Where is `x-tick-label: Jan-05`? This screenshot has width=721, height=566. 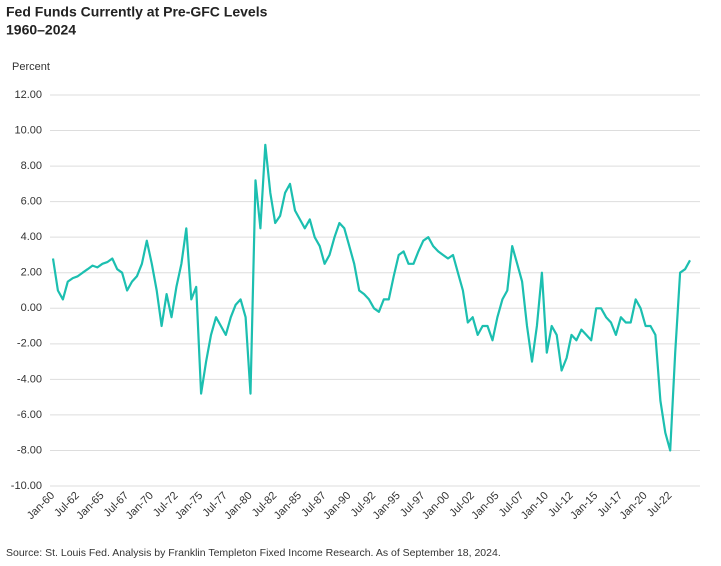
x-tick-label: Jan-05 is located at coordinates (485, 506).